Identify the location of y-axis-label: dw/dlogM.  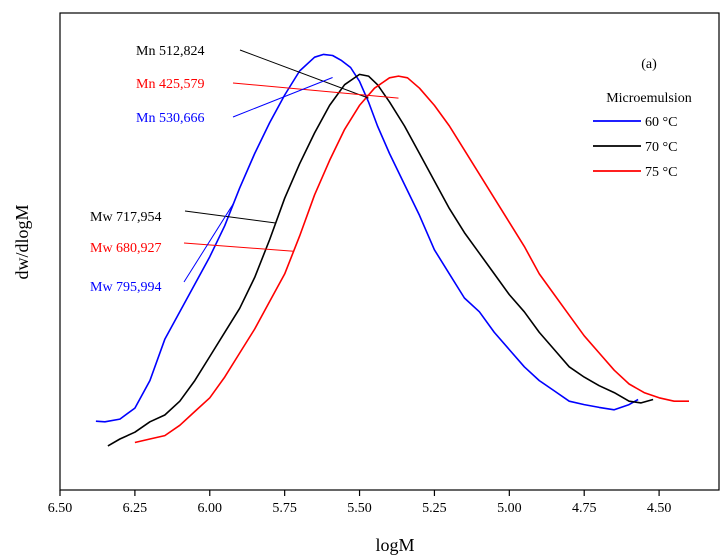
(22, 241).